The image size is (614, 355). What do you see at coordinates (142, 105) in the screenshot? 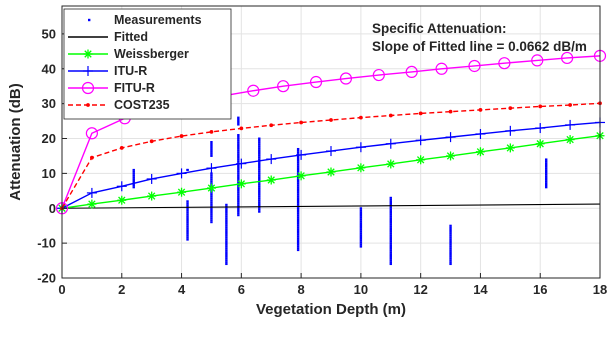
I see `legend-label-cost235: COST235` at bounding box center [142, 105].